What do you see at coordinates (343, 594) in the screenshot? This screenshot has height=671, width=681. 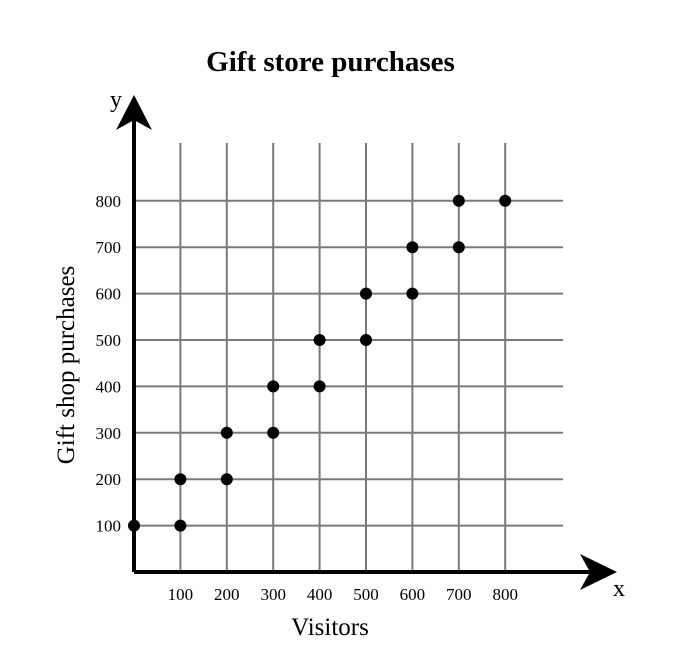 I see `x-tick-labels: 100 200 300 400 500 600 700 800` at bounding box center [343, 594].